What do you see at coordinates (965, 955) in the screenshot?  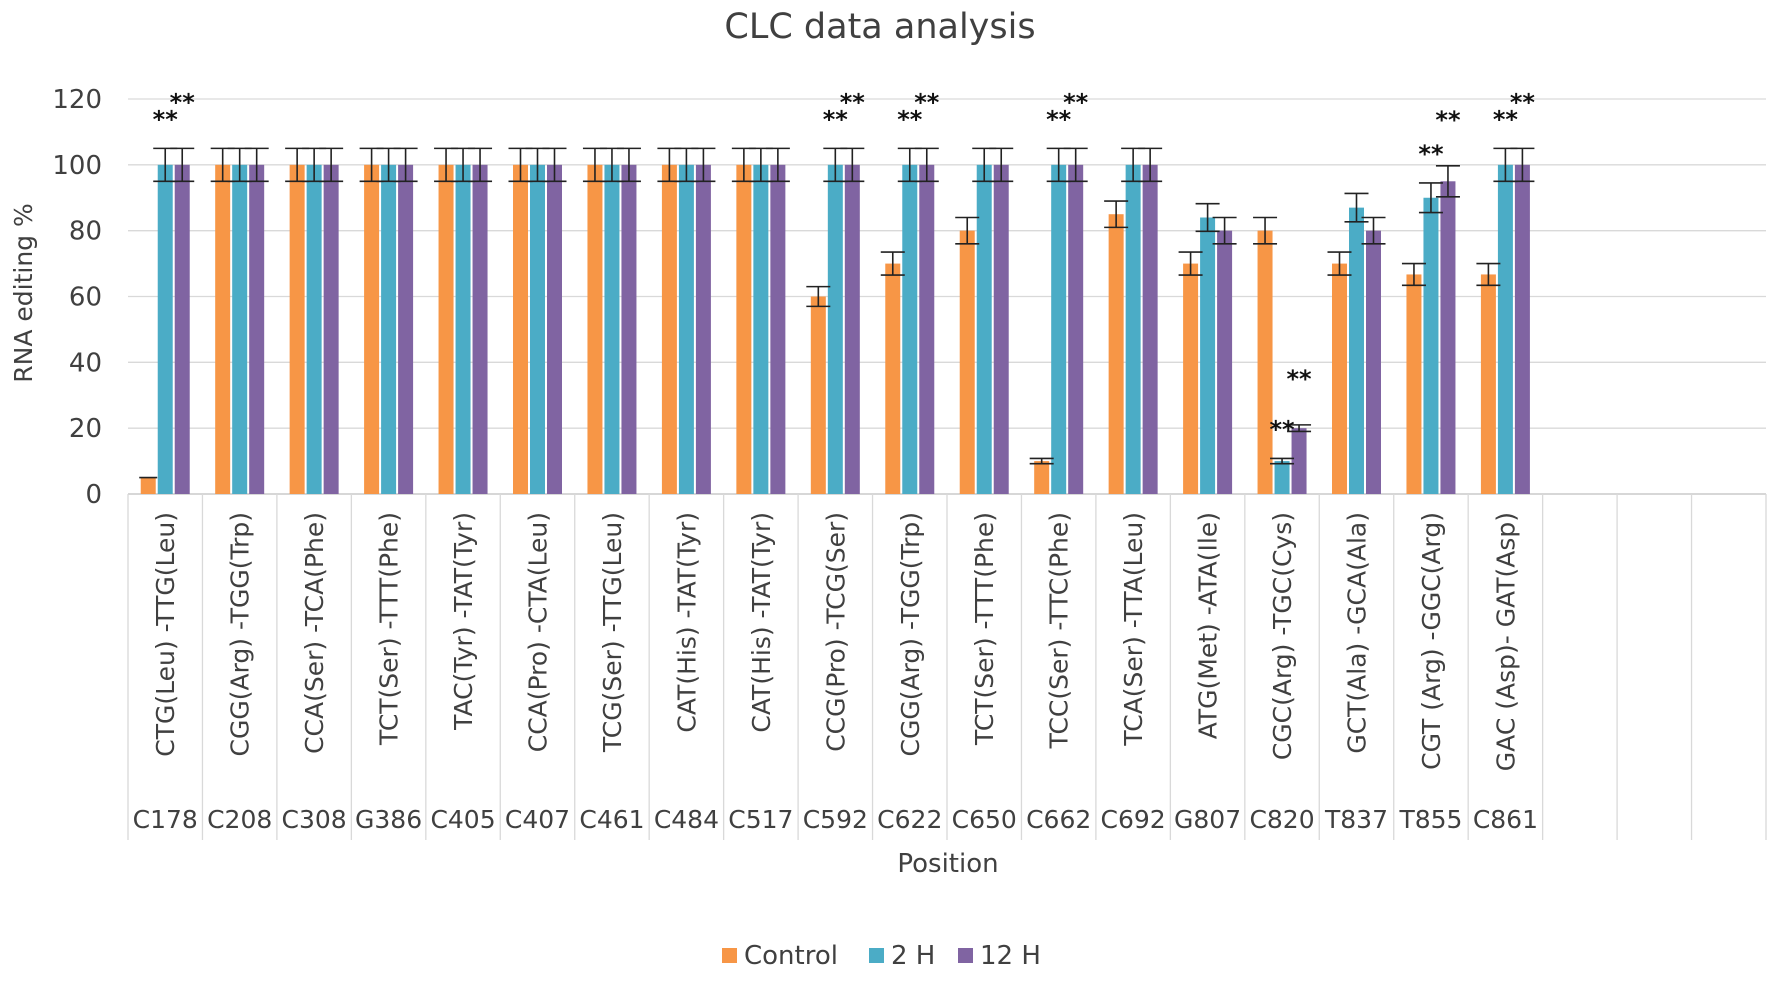 I see `legend-swatch` at bounding box center [965, 955].